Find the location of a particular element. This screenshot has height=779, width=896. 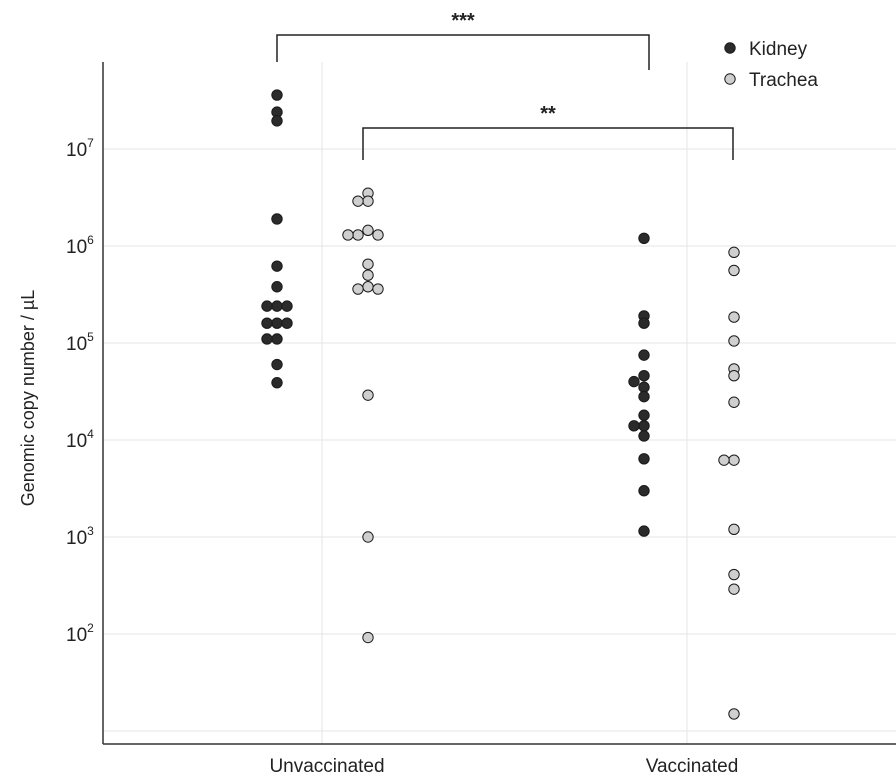

legend: Kidney Trachea is located at coordinates (771, 65).